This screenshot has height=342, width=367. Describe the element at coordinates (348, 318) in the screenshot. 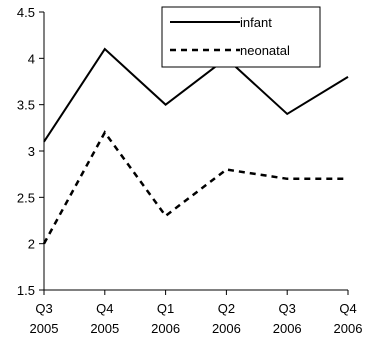

I see `x-tick-label: Q4 2006` at that location.